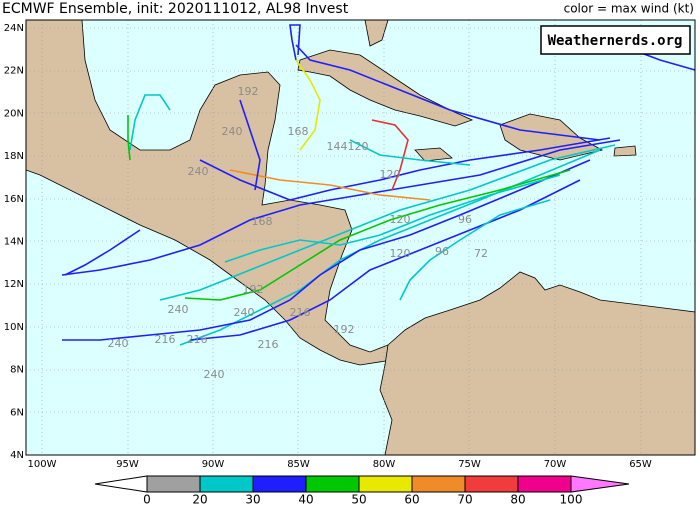  Describe the element at coordinates (385, 88) in the screenshot. I see `cuba` at that location.